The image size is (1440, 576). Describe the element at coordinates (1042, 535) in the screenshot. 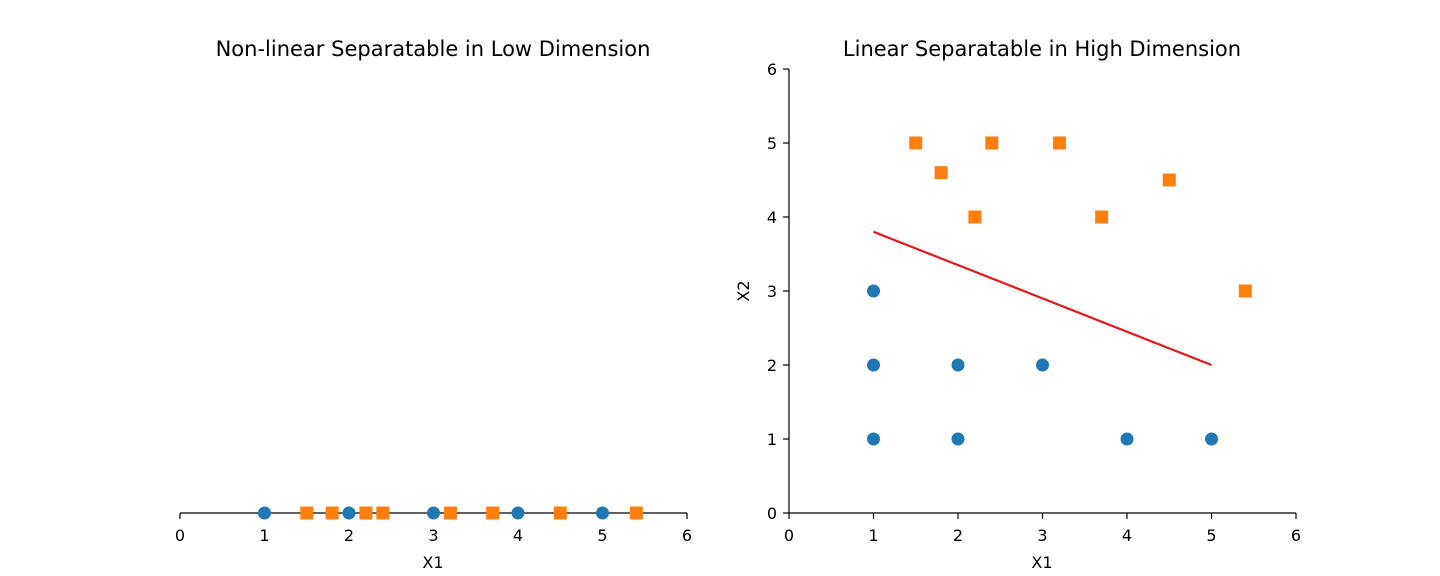

I see `x-tick-label-right: 3` at that location.